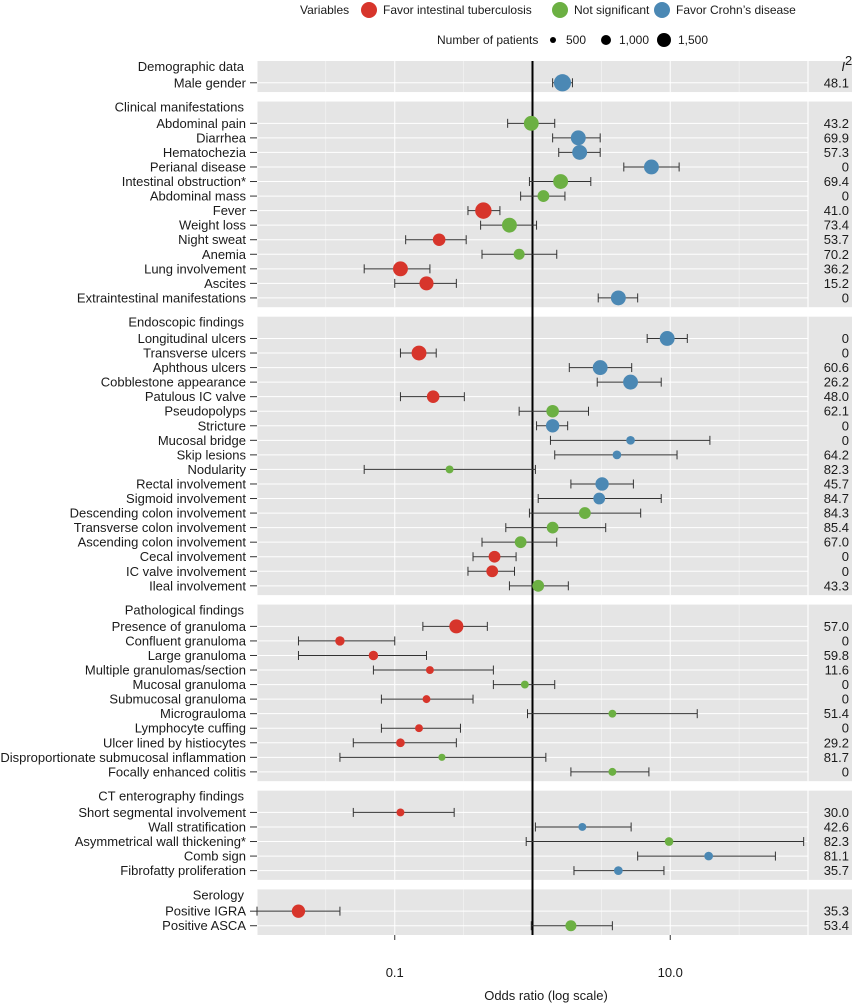 The image size is (864, 1006). I want to click on row-label: Intestinal obstruction*, so click(184, 181).